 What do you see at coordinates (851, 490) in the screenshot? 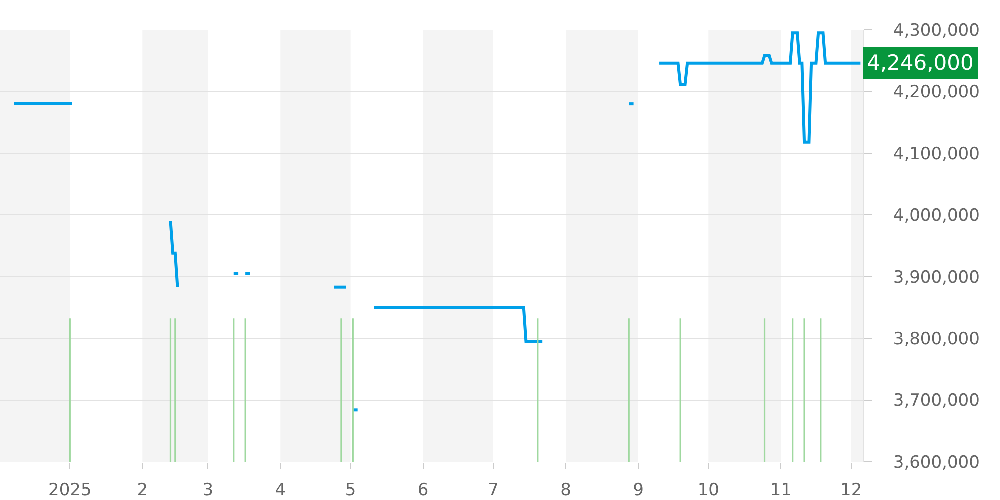
I see `x-tick-label: 12` at bounding box center [851, 490].